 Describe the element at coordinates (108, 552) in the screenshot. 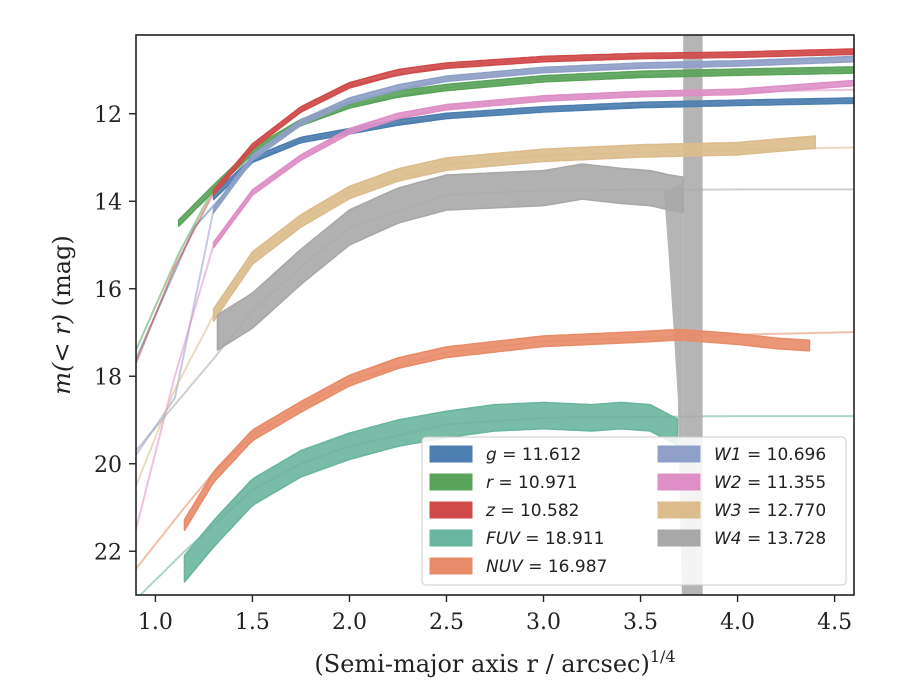

I see `y-tick-label: 22` at that location.